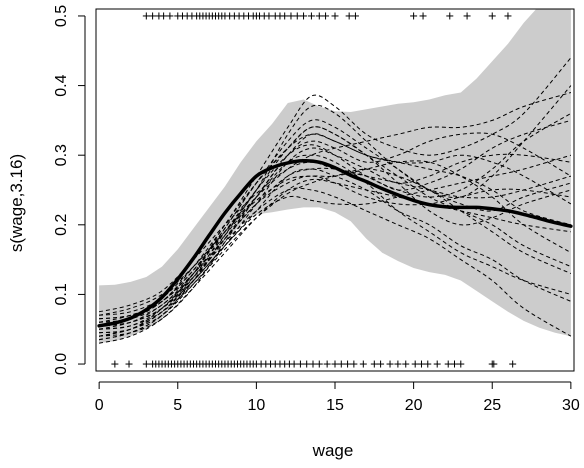  What do you see at coordinates (99, 405) in the screenshot?
I see `x-tick-label: 0` at bounding box center [99, 405].